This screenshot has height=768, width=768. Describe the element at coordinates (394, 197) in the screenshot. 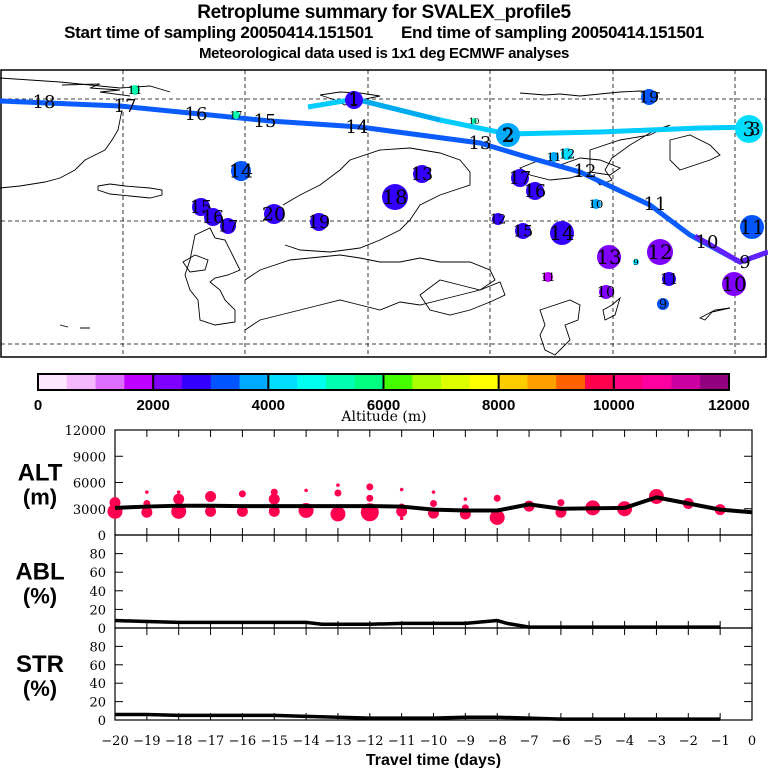

I see `cluster-day-label: 18` at that location.